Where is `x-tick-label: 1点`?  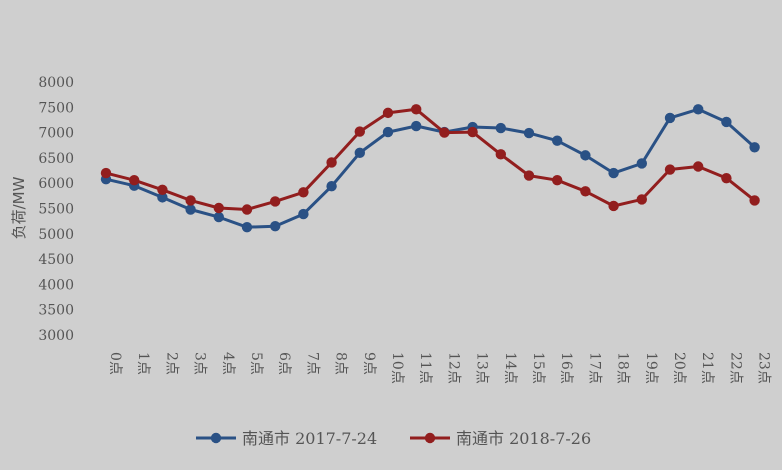 x-tick-label: 1点 is located at coordinates (143, 363).